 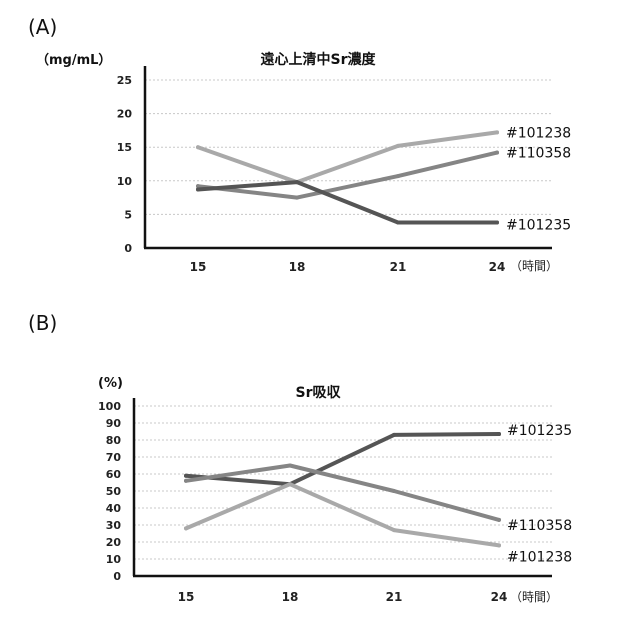 I want to click on chart-a-series-label-101235: #101235, so click(x=538, y=225).